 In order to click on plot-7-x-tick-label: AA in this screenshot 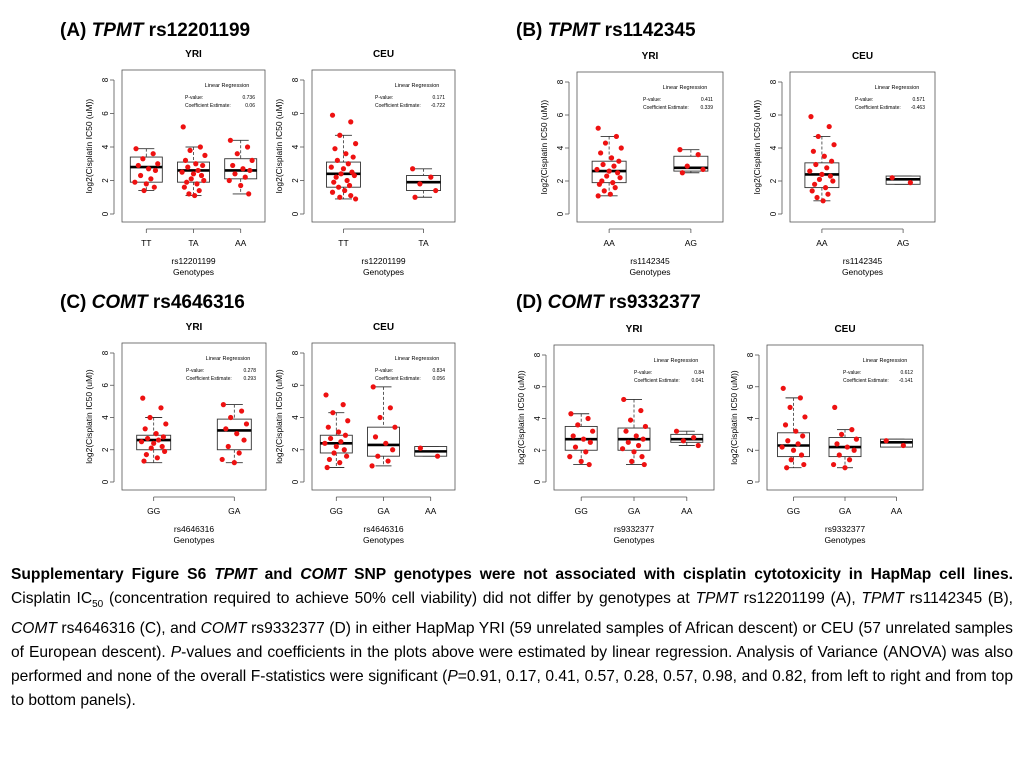, I will do `click(687, 511)`.